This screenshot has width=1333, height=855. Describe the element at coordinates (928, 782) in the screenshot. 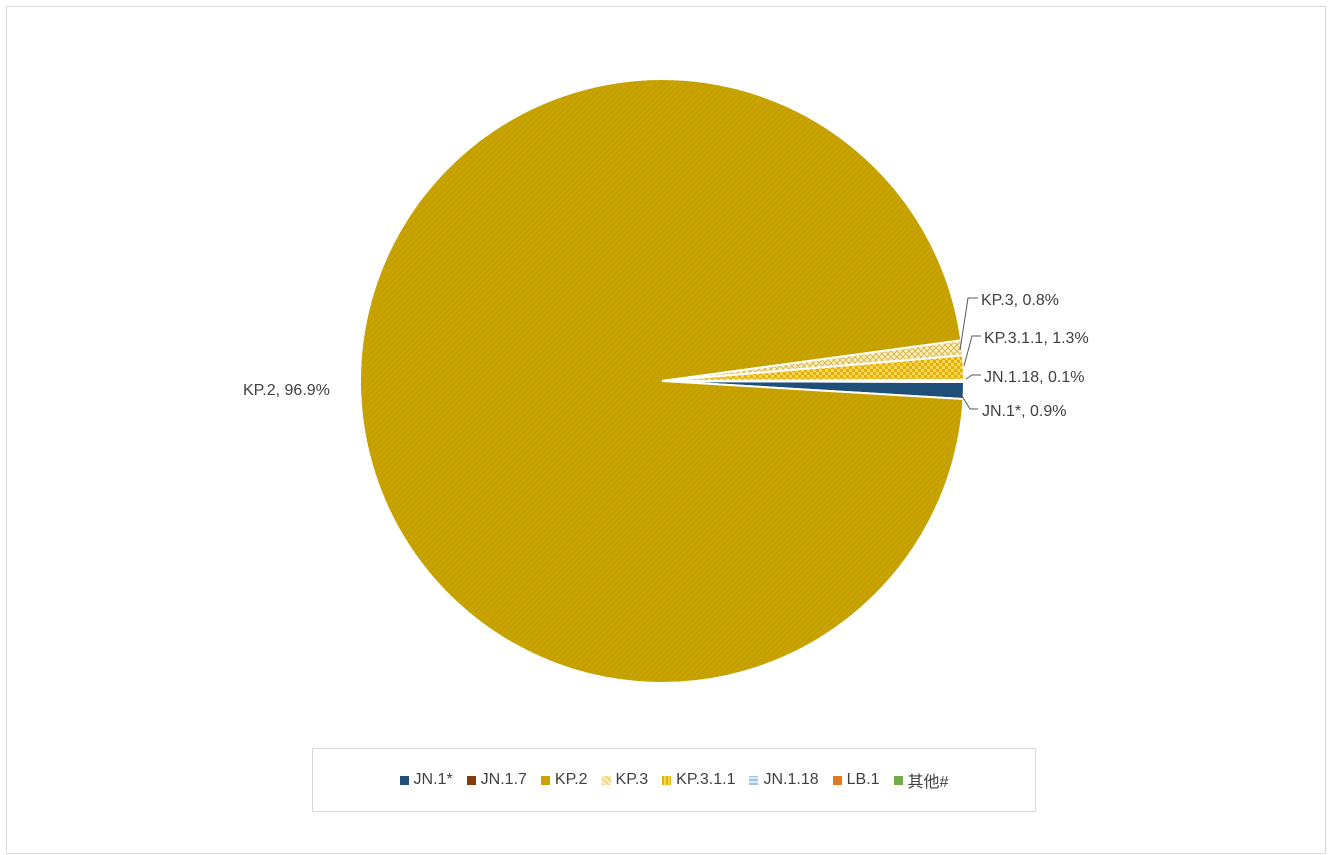

I see `legend-label: 其他#` at that location.